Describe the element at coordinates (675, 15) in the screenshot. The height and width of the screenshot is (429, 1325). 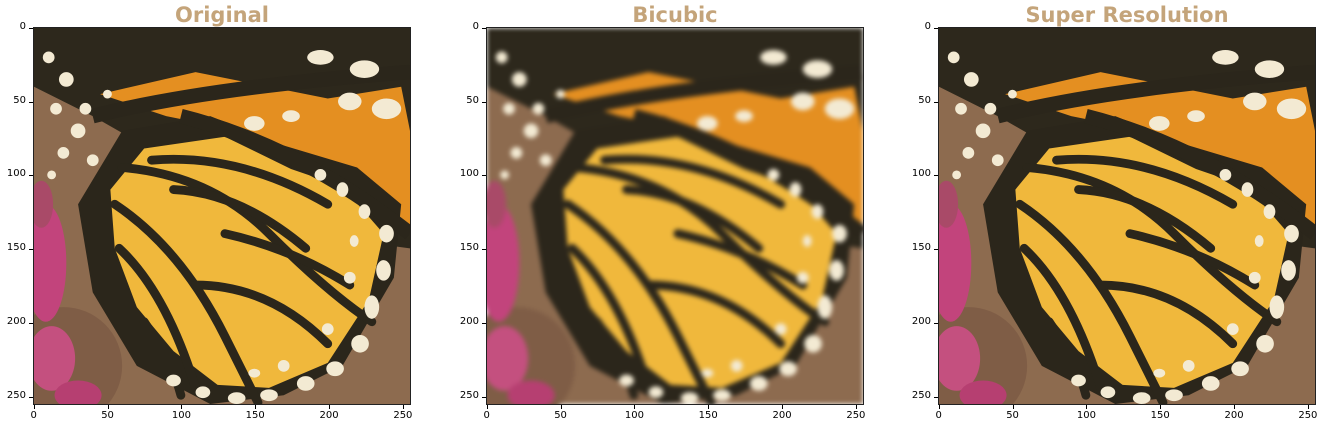
I see `panel-title: Bicubic` at that location.